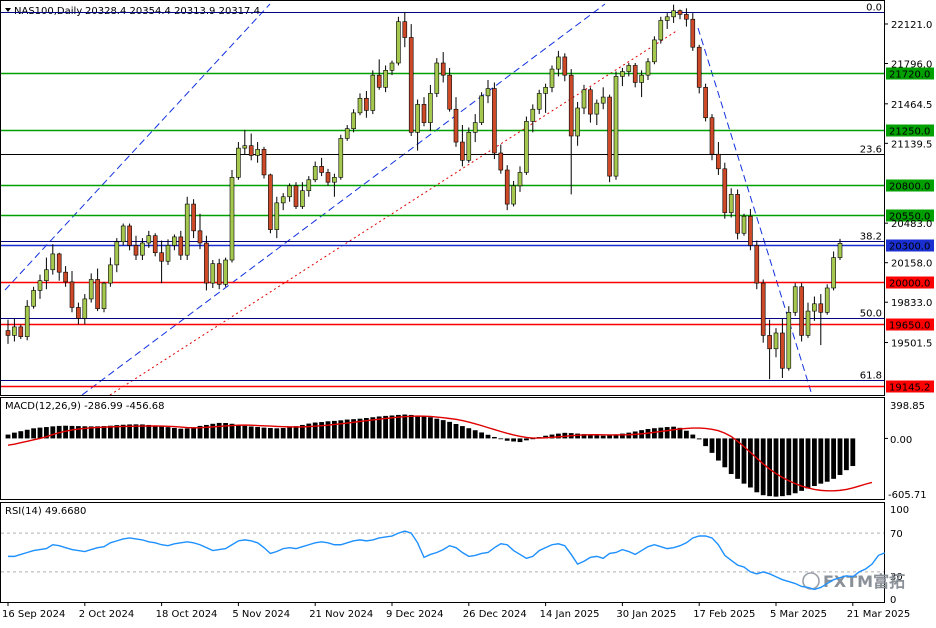  What do you see at coordinates (907, 495) in the screenshot?
I see `macd-tick: -605.71` at bounding box center [907, 495].